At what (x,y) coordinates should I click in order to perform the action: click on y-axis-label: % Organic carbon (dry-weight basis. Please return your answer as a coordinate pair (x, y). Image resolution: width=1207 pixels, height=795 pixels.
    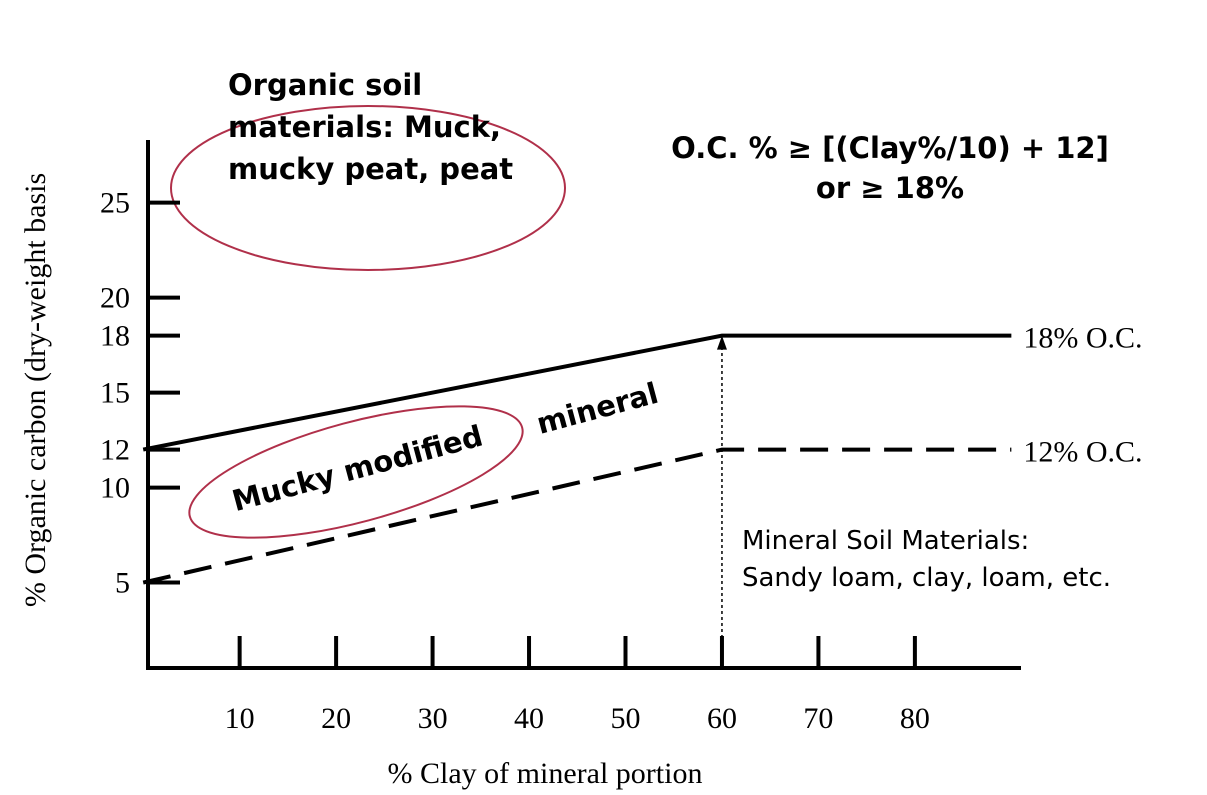
    Looking at the image, I should click on (35, 390).